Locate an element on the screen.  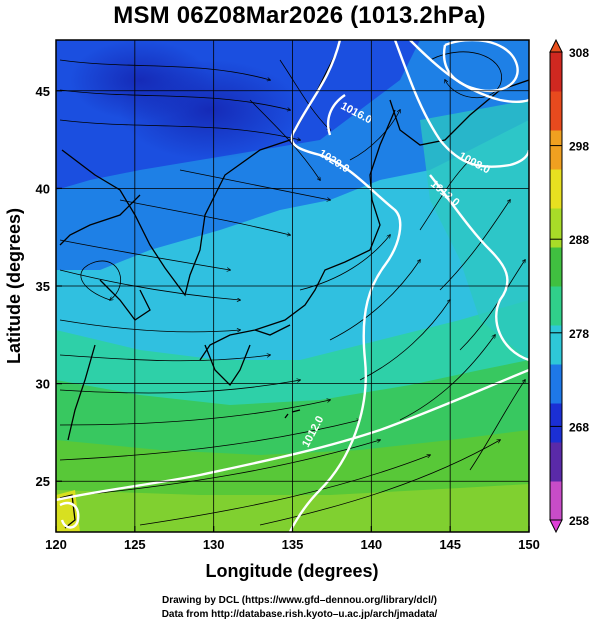
y-tick-label: 40 is located at coordinates (43, 188).